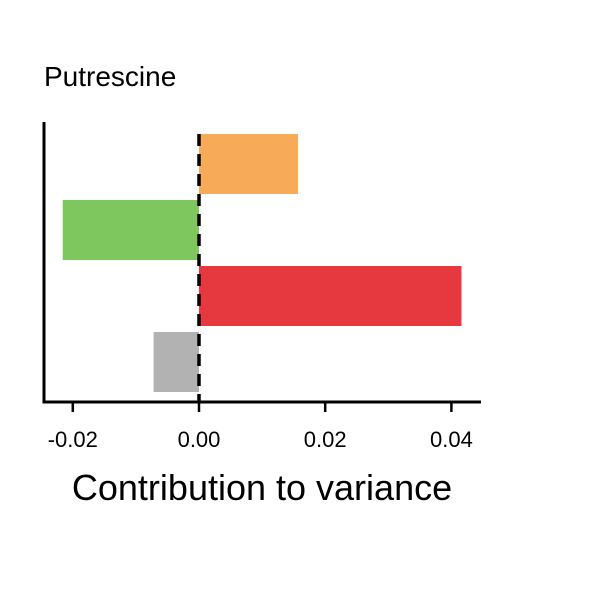 This screenshot has height=605, width=600. I want to click on x-tick-label: 0.04, so click(451, 439).